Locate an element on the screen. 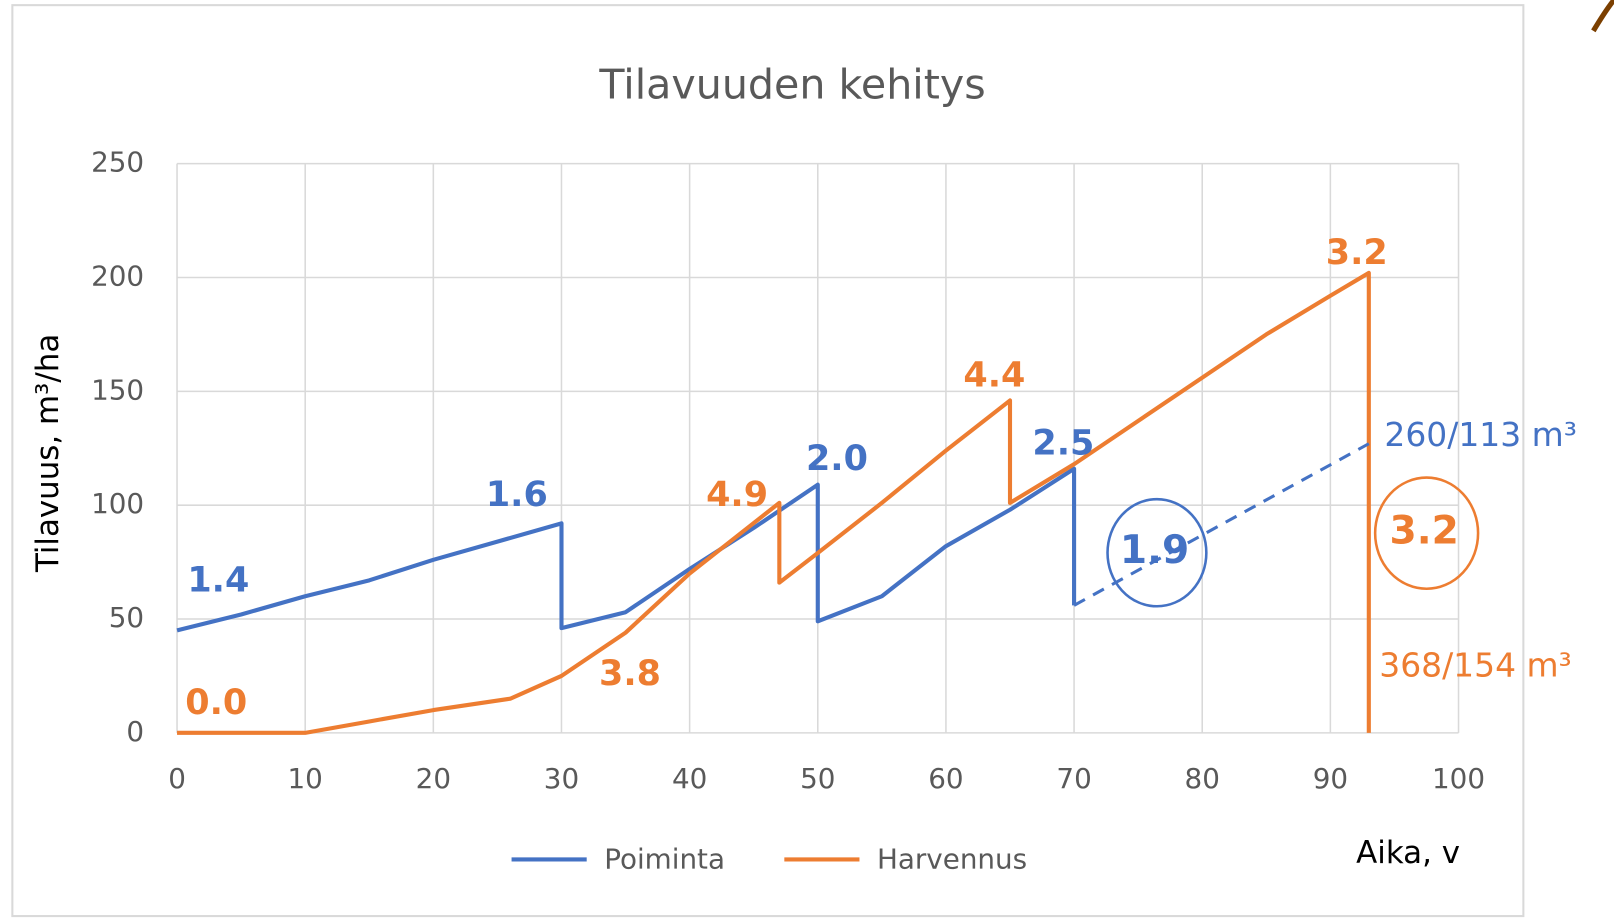 This screenshot has height=921, width=1614. x-tick-label: 20 is located at coordinates (433, 778).